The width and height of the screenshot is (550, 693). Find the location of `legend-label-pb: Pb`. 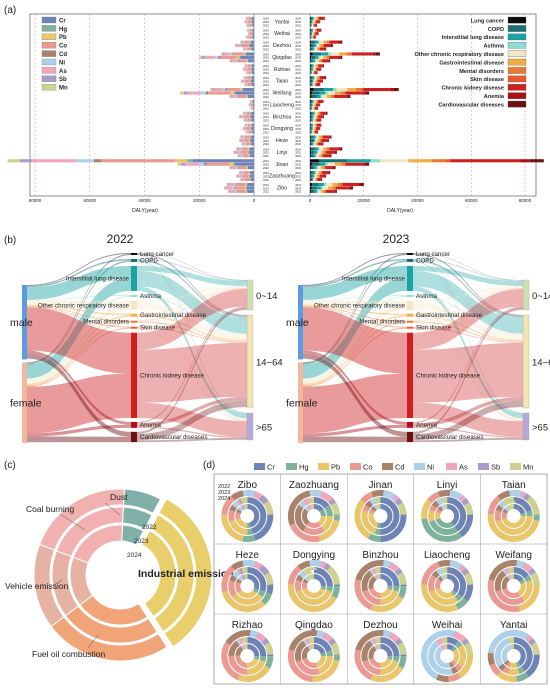

legend-label-pb: Pb is located at coordinates (63, 38).